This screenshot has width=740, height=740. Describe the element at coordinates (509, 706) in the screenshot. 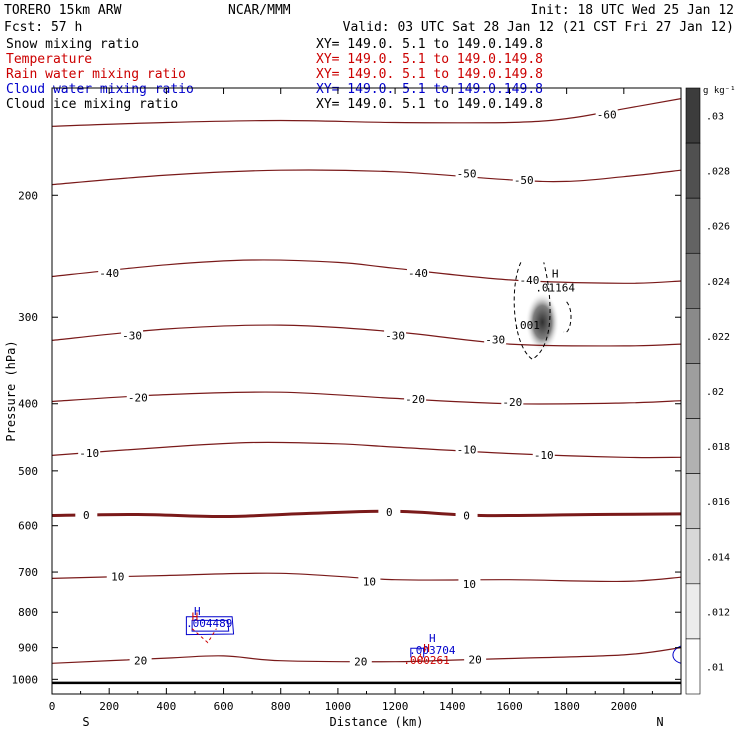

I see `x-tick-label: 1600` at that location.